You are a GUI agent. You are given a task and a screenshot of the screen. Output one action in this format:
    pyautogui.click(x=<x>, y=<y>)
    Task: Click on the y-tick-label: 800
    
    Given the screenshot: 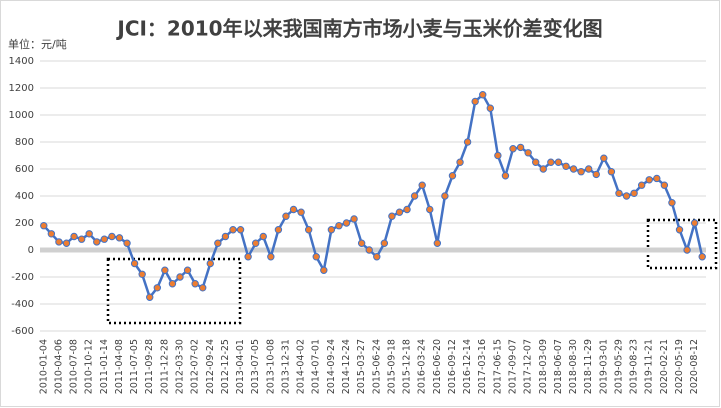 What is the action you would take?
    pyautogui.click(x=24, y=142)
    